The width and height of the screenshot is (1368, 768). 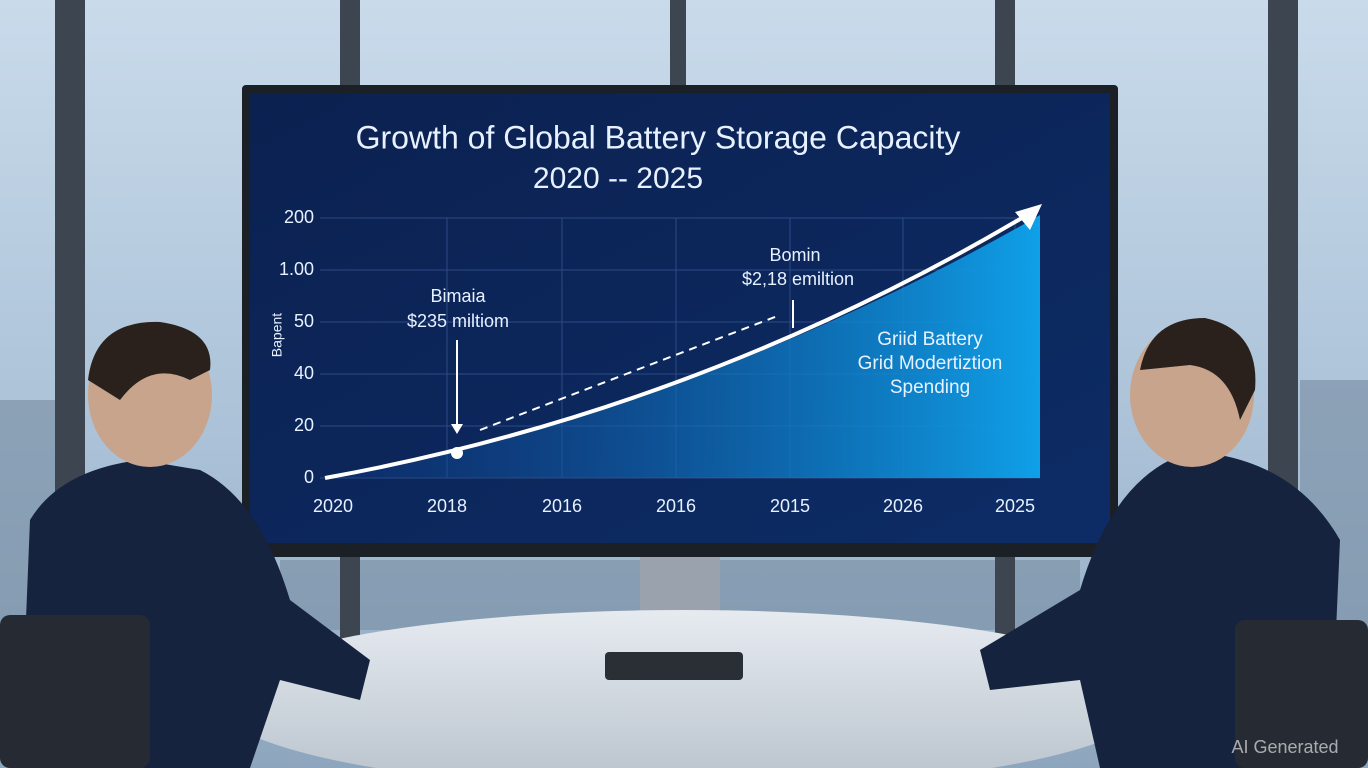 What do you see at coordinates (304, 425) in the screenshot?
I see `y-tick-label: 20` at bounding box center [304, 425].